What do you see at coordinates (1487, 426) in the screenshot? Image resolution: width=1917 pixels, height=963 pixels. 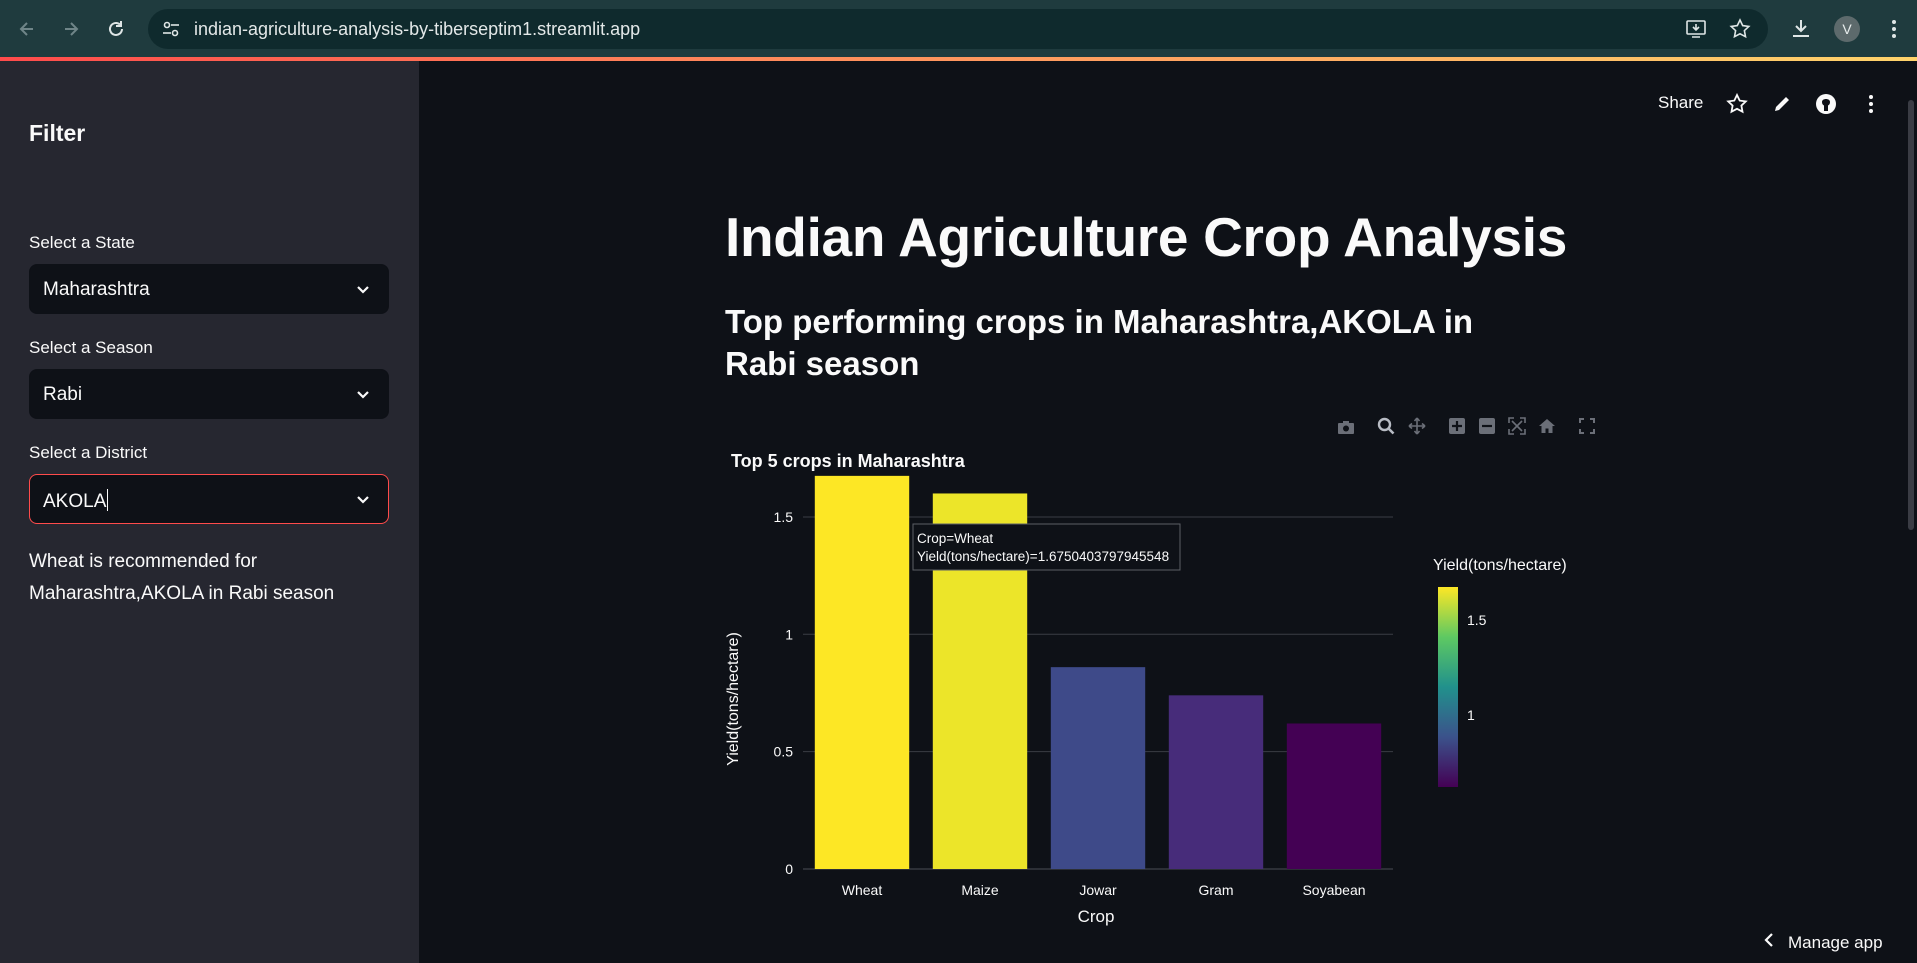 I see `zoom-out-icon` at bounding box center [1487, 426].